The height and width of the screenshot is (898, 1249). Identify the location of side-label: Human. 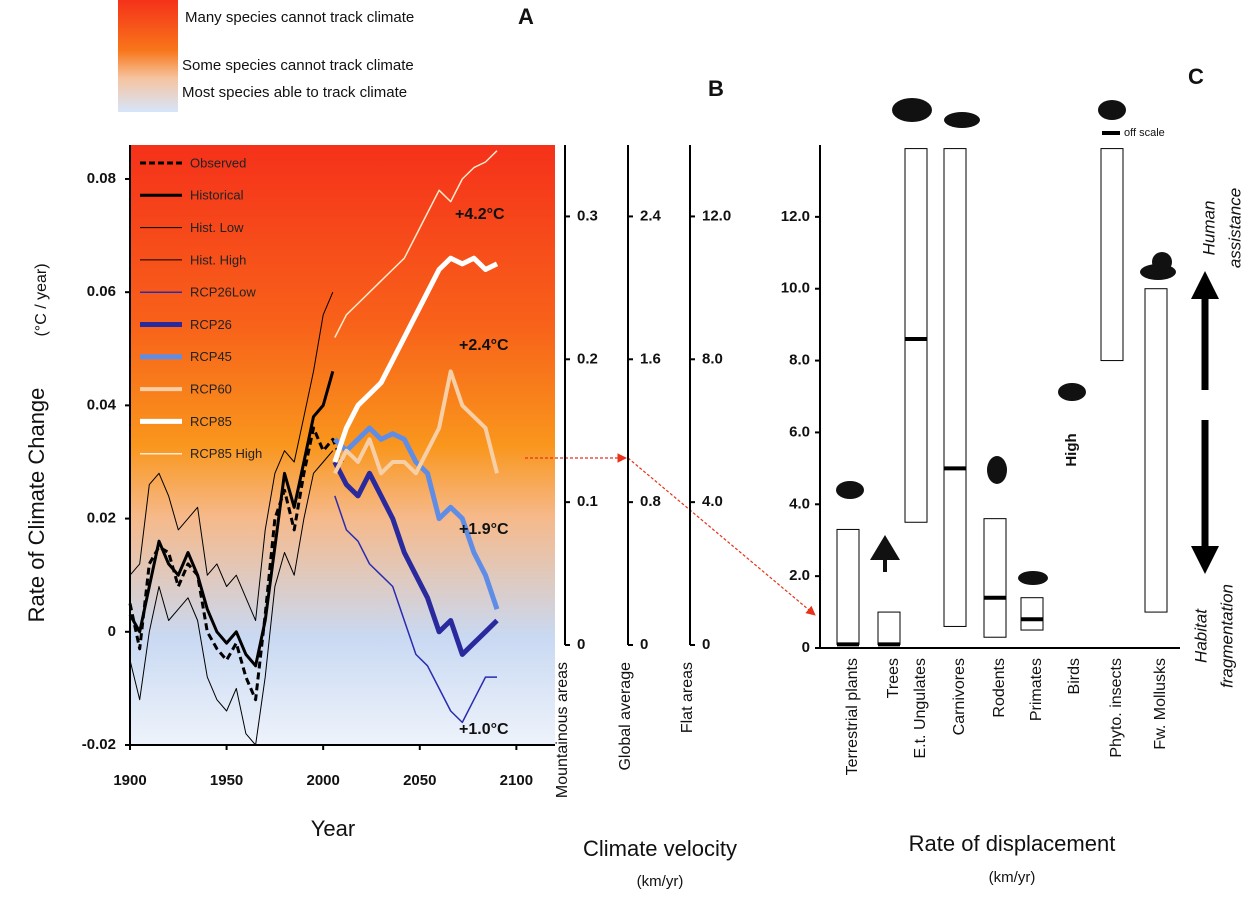
(1208, 228).